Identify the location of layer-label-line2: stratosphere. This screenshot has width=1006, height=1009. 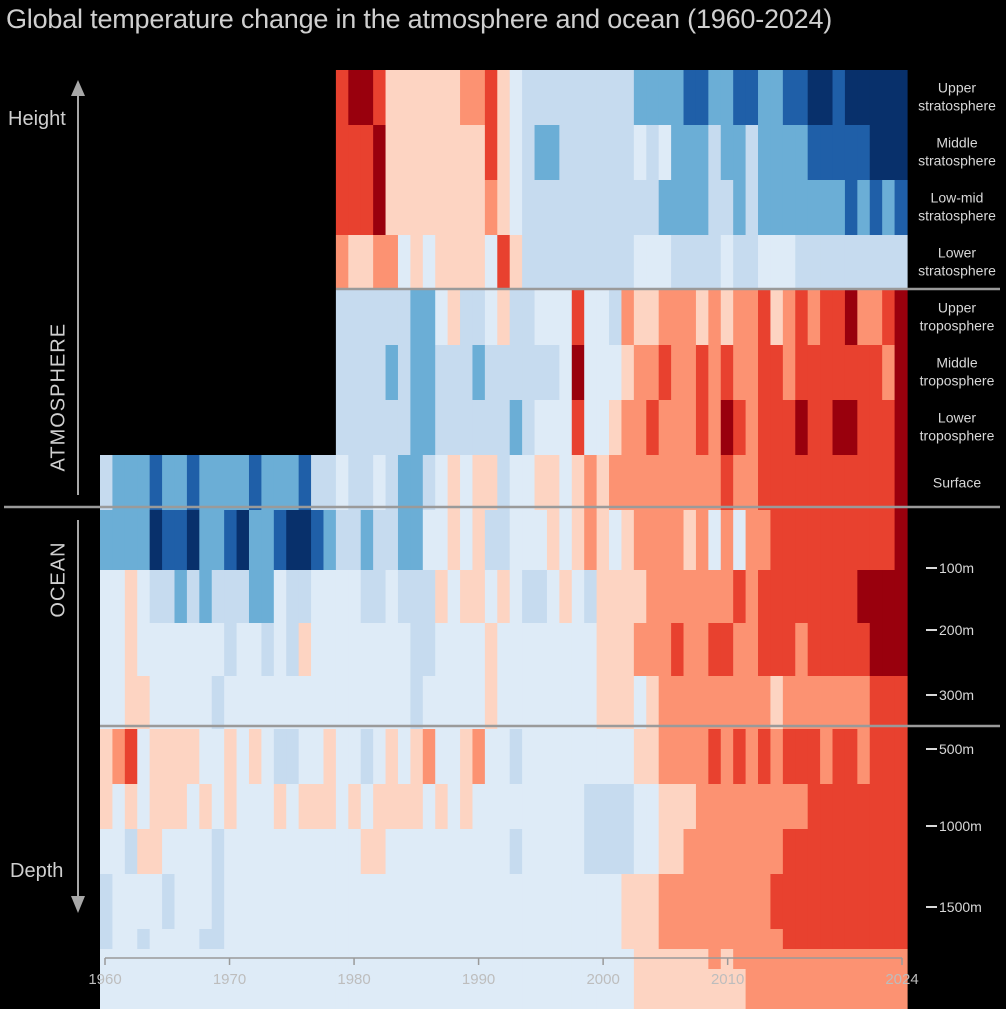
(957, 271).